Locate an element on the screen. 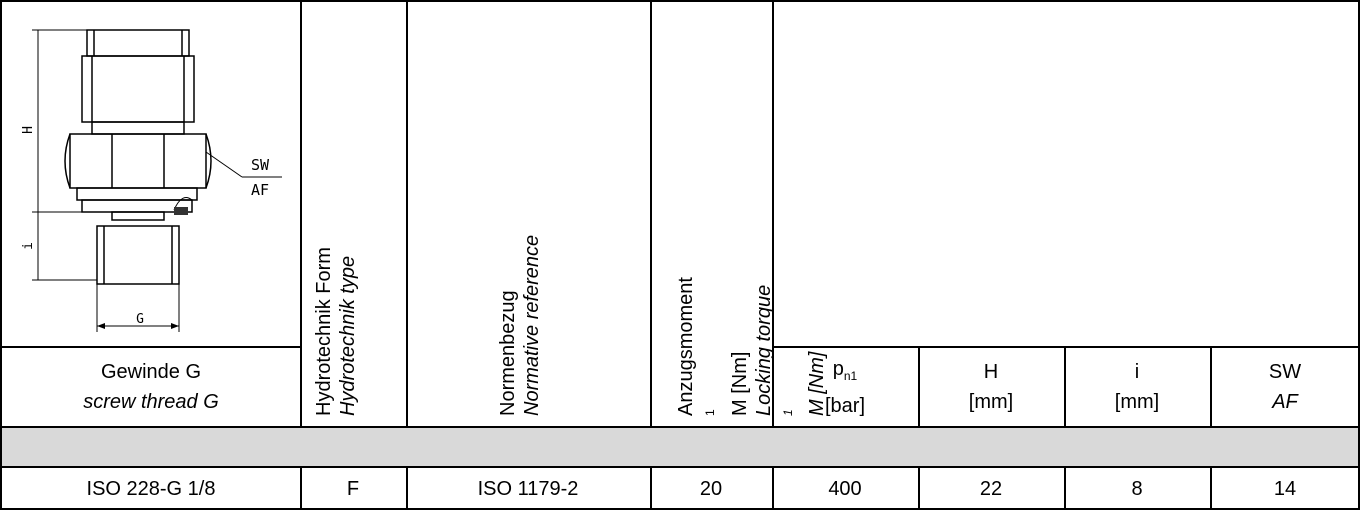 The image size is (1360, 510). header-thread: Gewinde G screw thread G is located at coordinates (151, 387).